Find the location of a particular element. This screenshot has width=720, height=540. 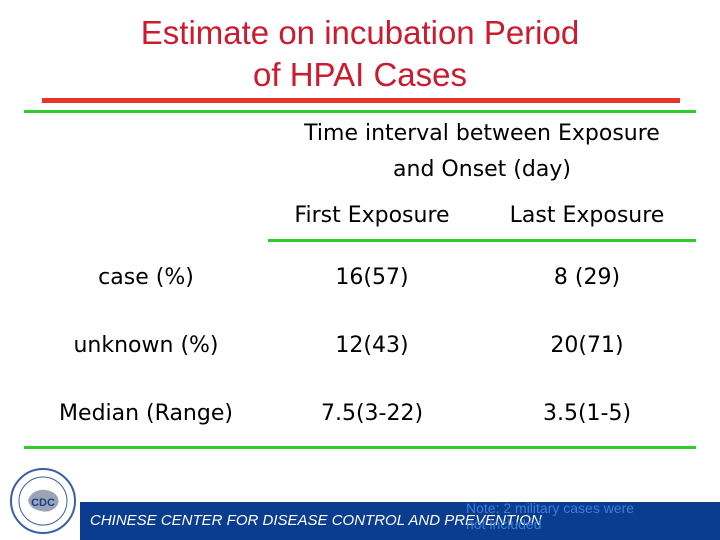

group-header-line-2: and Onset (day) is located at coordinates (482, 169).